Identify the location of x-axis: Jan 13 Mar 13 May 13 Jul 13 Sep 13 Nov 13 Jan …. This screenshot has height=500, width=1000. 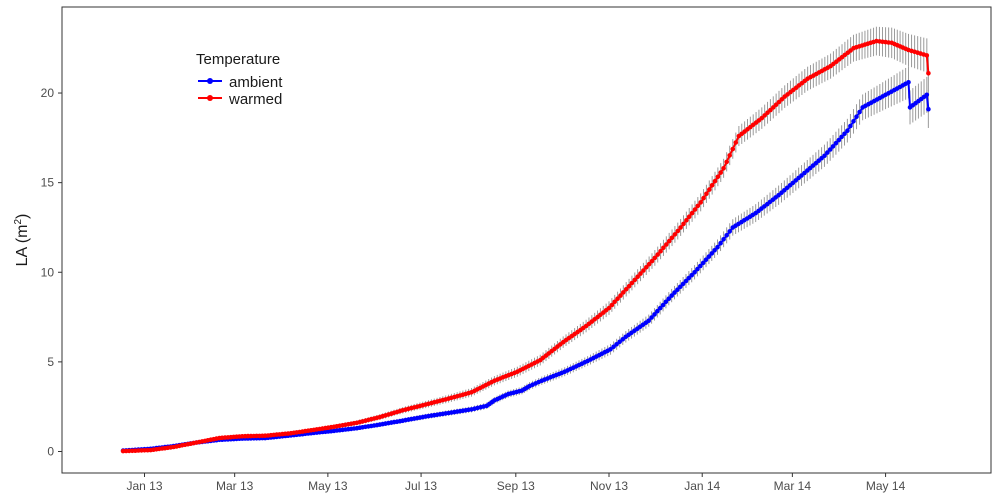
(516, 483).